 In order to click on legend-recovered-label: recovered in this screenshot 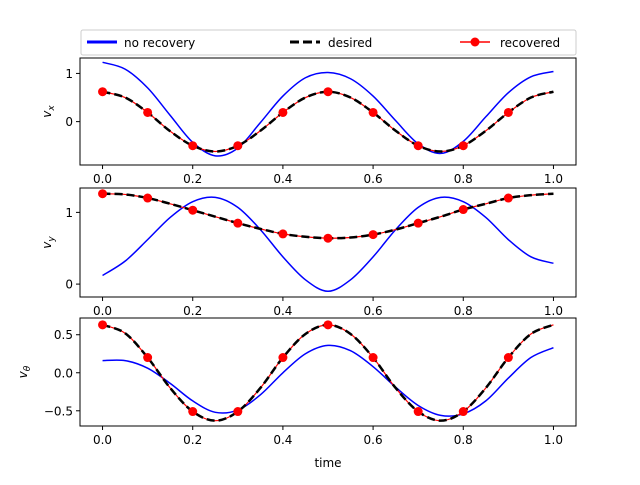, I will do `click(530, 43)`.